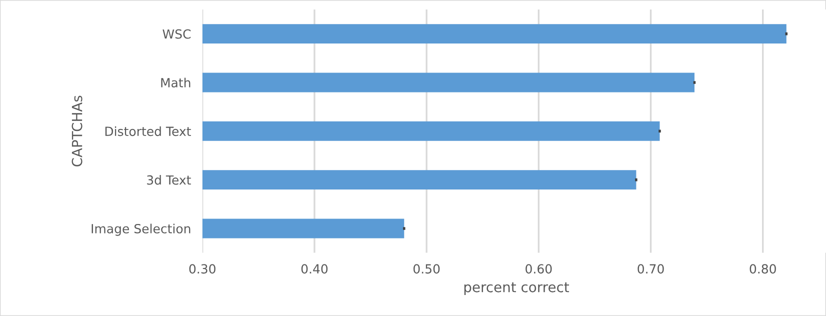  I want to click on y-tick-label: 3d Text, so click(169, 180).